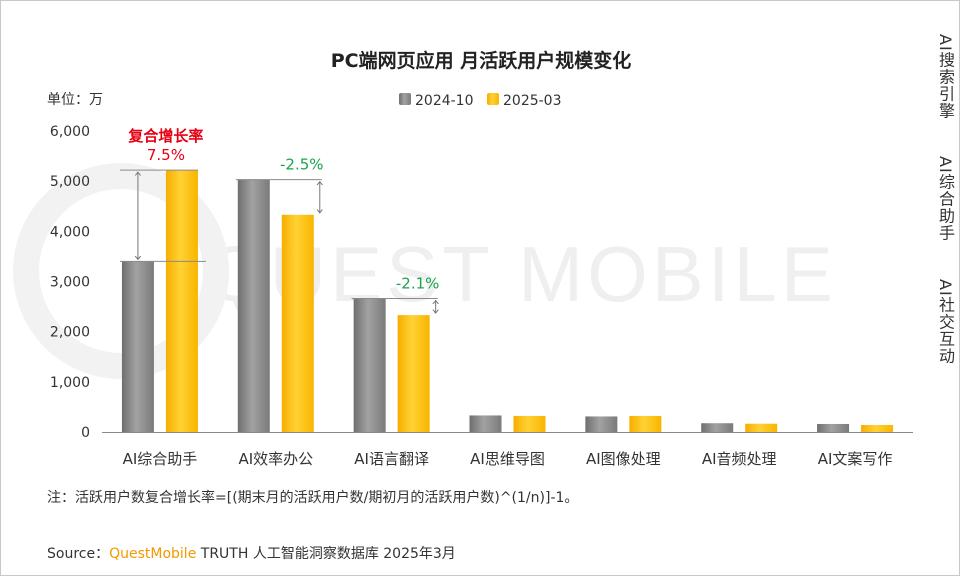  I want to click on category-label: AI音频处理, so click(739, 459).